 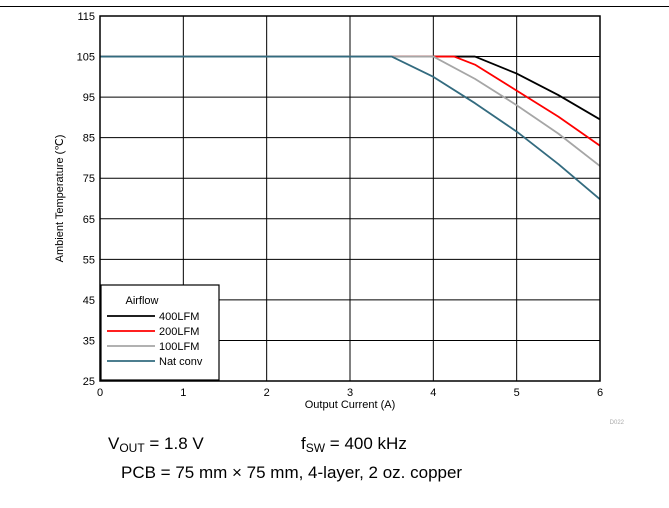 I want to click on fsw-condition: fSW = 400 kHz, so click(x=354, y=444).